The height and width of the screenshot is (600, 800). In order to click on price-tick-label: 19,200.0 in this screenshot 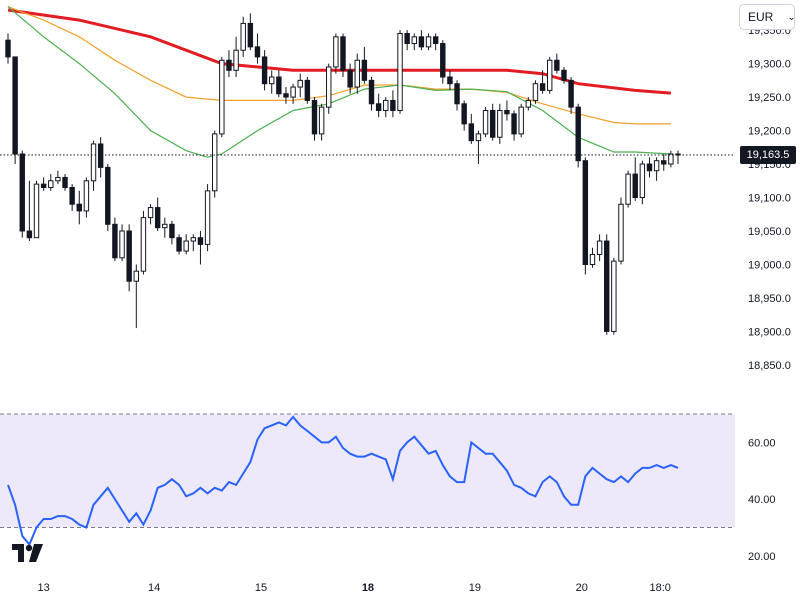, I will do `click(769, 132)`.